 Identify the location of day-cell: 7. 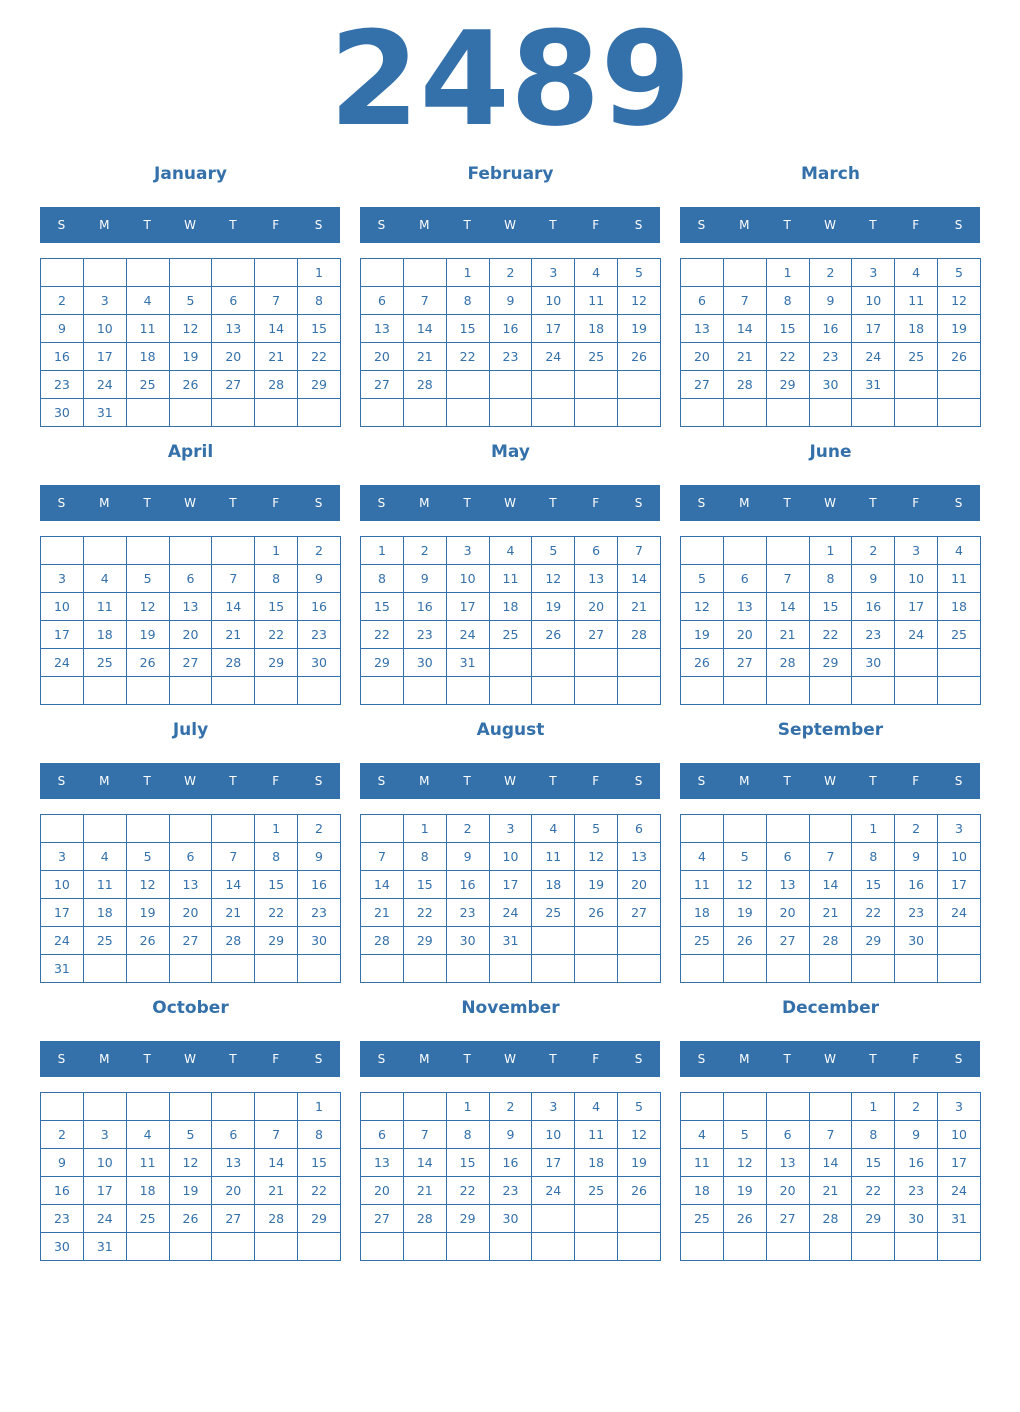
(233, 856).